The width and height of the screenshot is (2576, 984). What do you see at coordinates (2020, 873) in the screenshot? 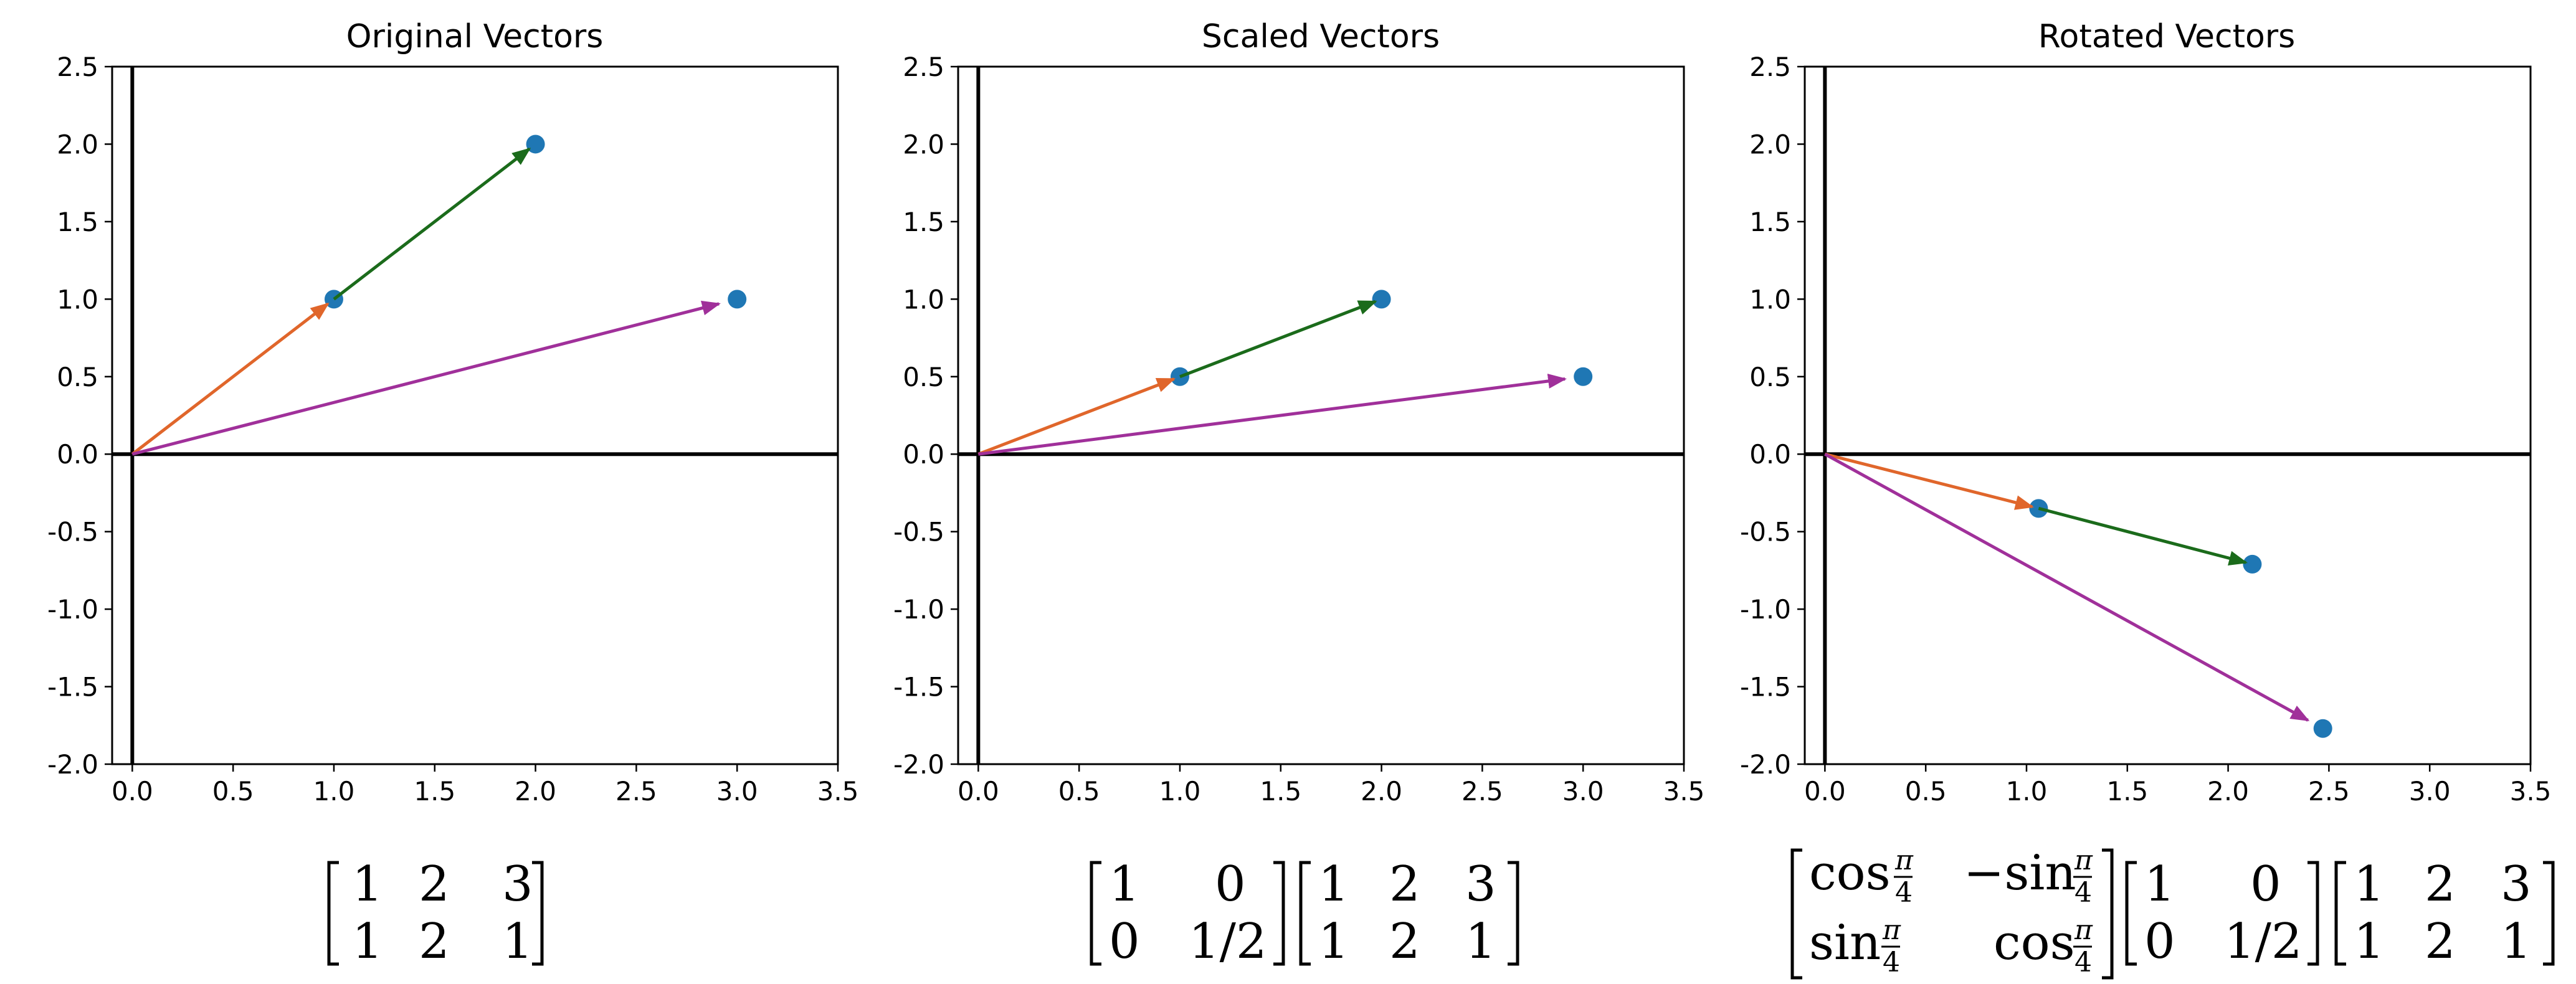
I see `matrix-cell-neg-sin: −sin` at bounding box center [2020, 873].